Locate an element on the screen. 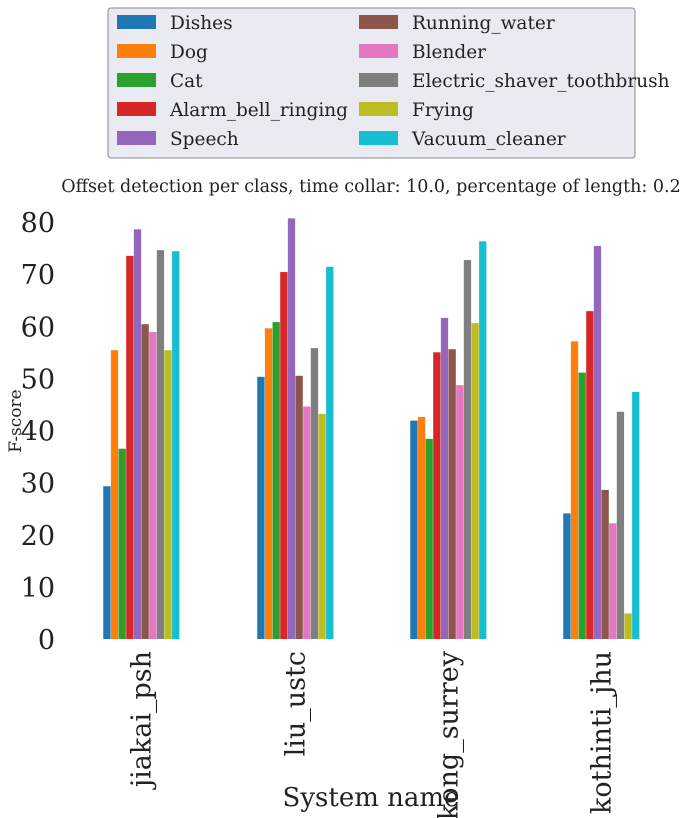 The height and width of the screenshot is (818, 690). bar-jiakai-psh-running-water is located at coordinates (145, 481).